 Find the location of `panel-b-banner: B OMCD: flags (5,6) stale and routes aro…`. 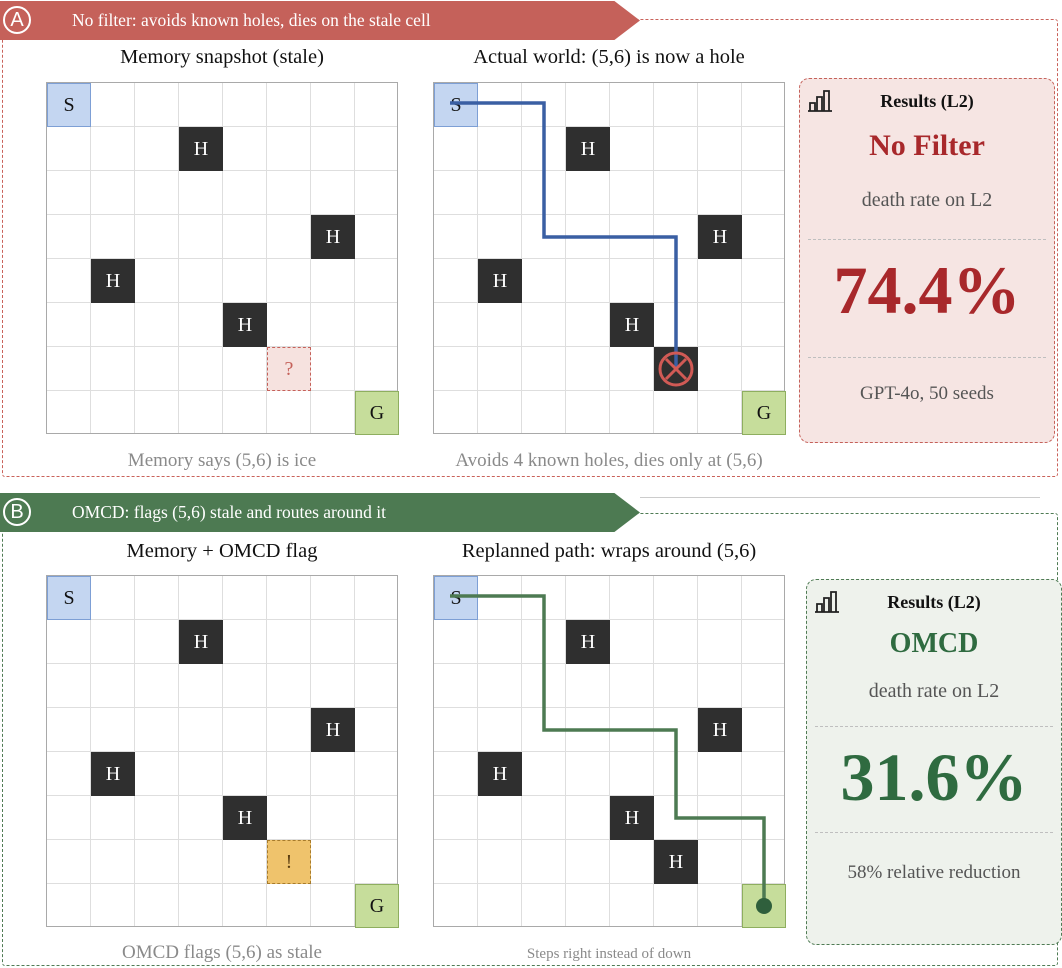

panel-b-banner: B OMCD: flags (5,6) stale and routes aro… is located at coordinates (320, 512).